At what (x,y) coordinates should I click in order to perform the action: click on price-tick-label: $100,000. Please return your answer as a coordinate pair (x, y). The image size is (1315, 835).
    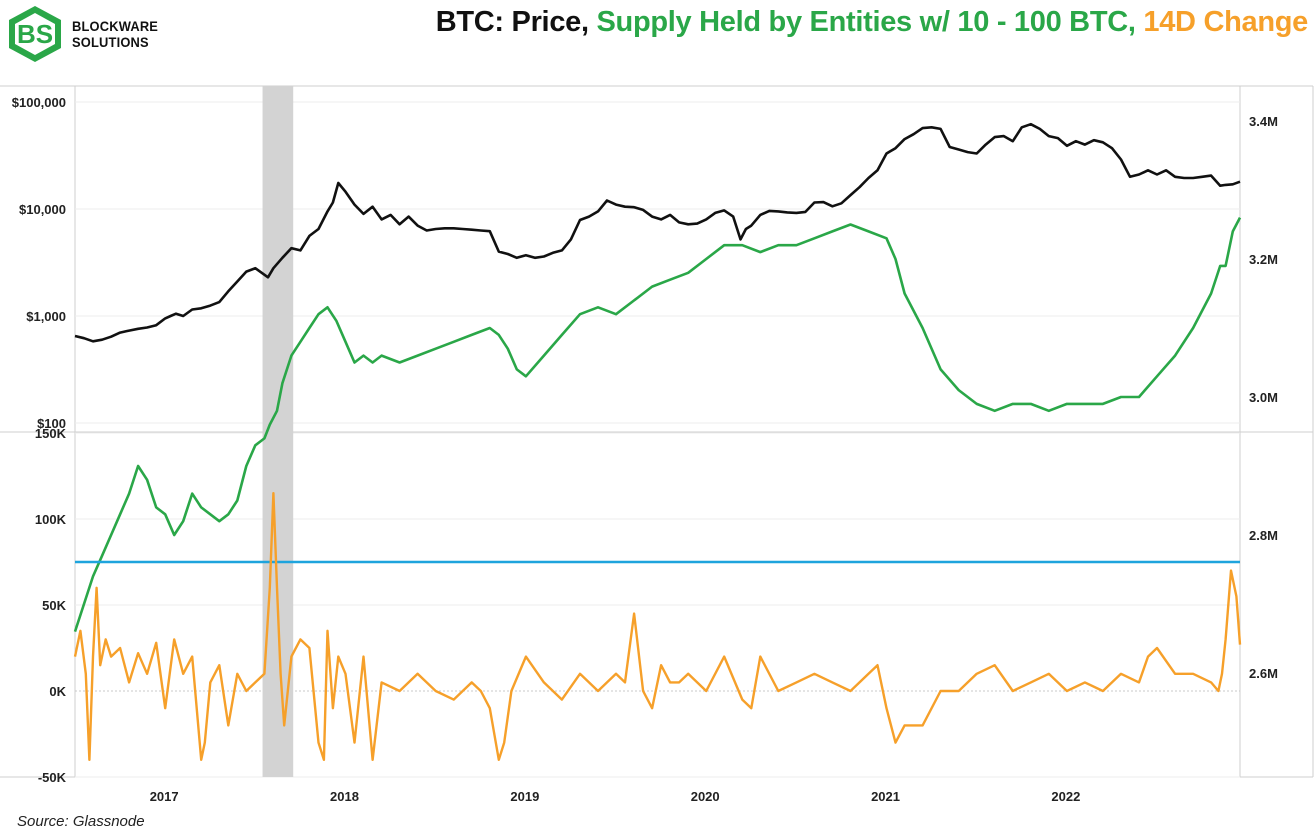
    Looking at the image, I should click on (39, 102).